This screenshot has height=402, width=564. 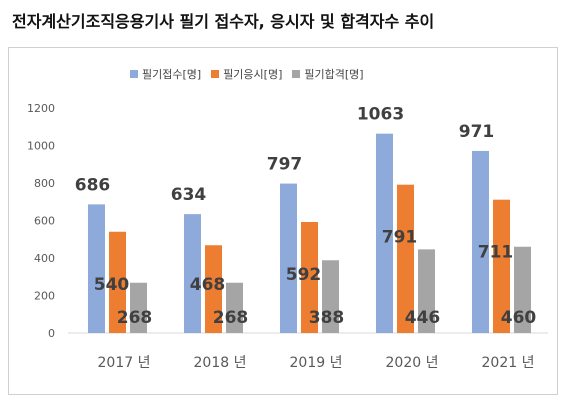 I want to click on legend-item-passers: 필기합격[명], so click(x=328, y=74).